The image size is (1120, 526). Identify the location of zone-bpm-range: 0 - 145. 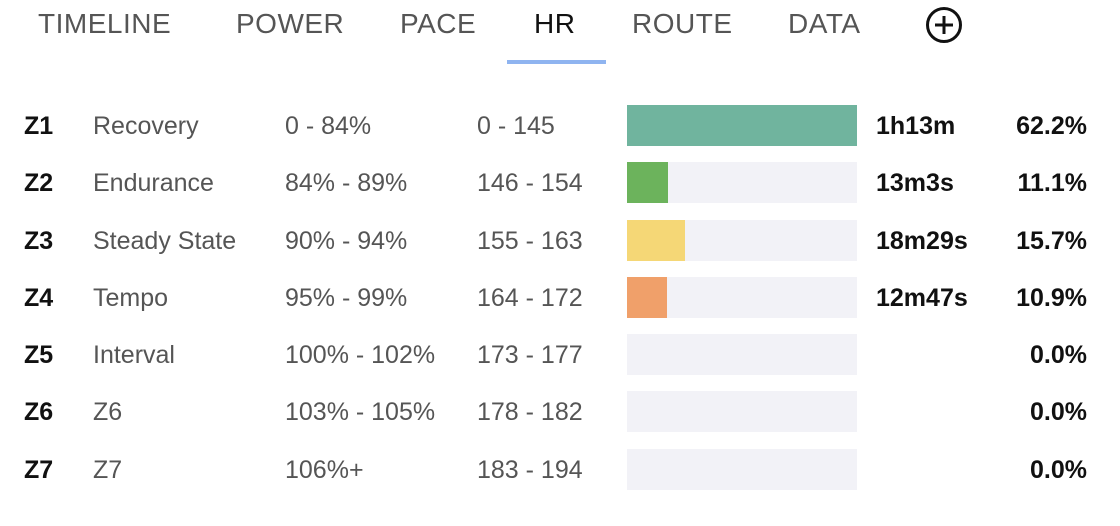
(516, 126).